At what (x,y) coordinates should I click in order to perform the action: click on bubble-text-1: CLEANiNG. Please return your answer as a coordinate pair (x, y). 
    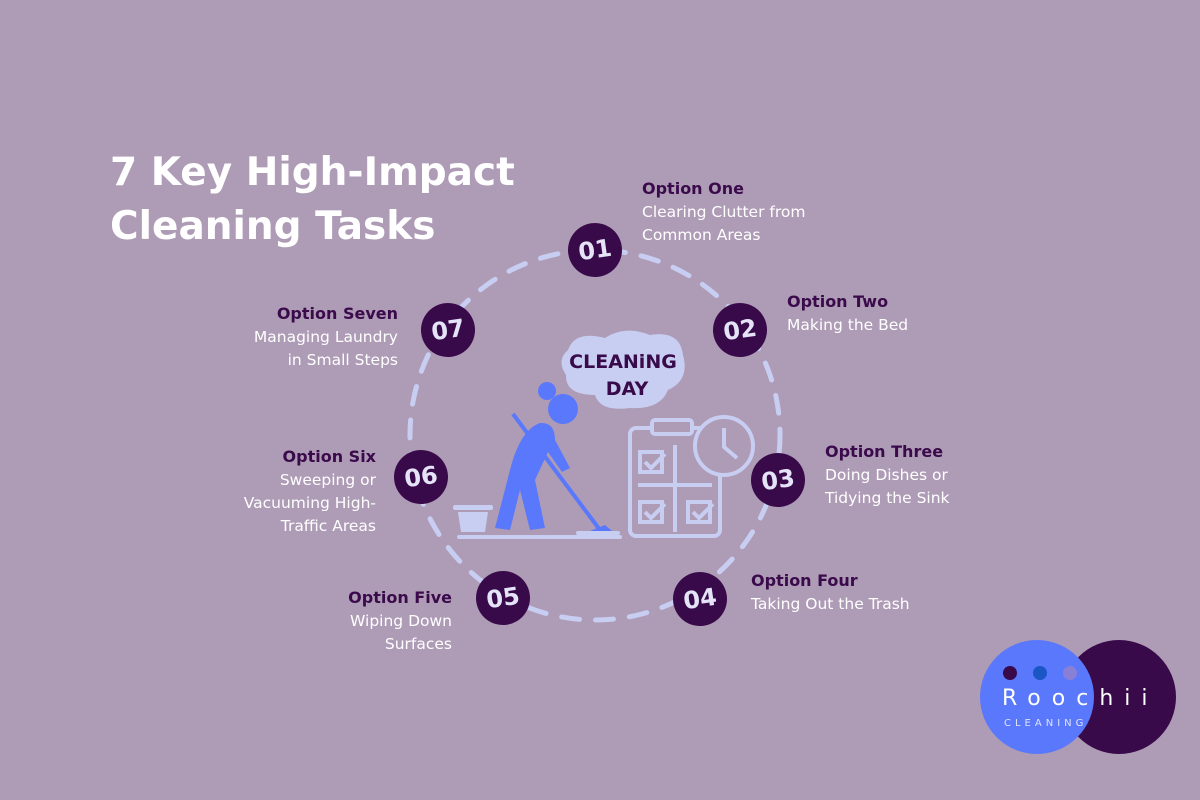
    Looking at the image, I should click on (623, 362).